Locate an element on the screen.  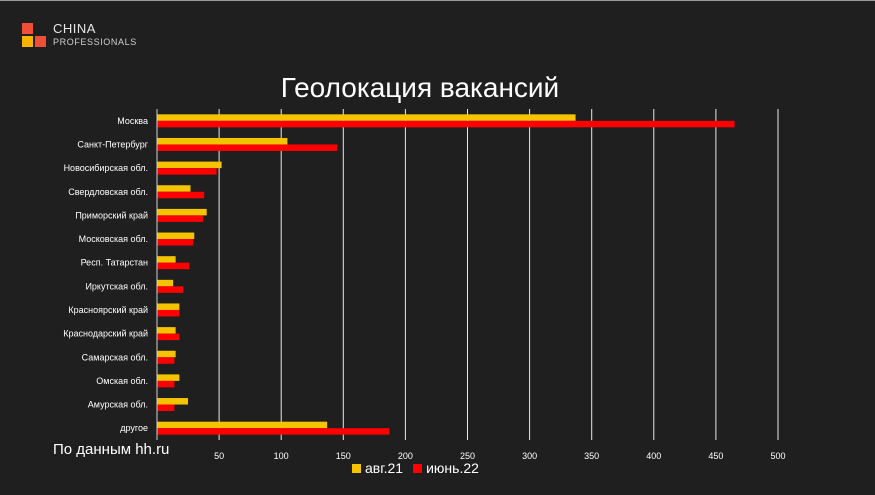
top-border is located at coordinates (437, 0).